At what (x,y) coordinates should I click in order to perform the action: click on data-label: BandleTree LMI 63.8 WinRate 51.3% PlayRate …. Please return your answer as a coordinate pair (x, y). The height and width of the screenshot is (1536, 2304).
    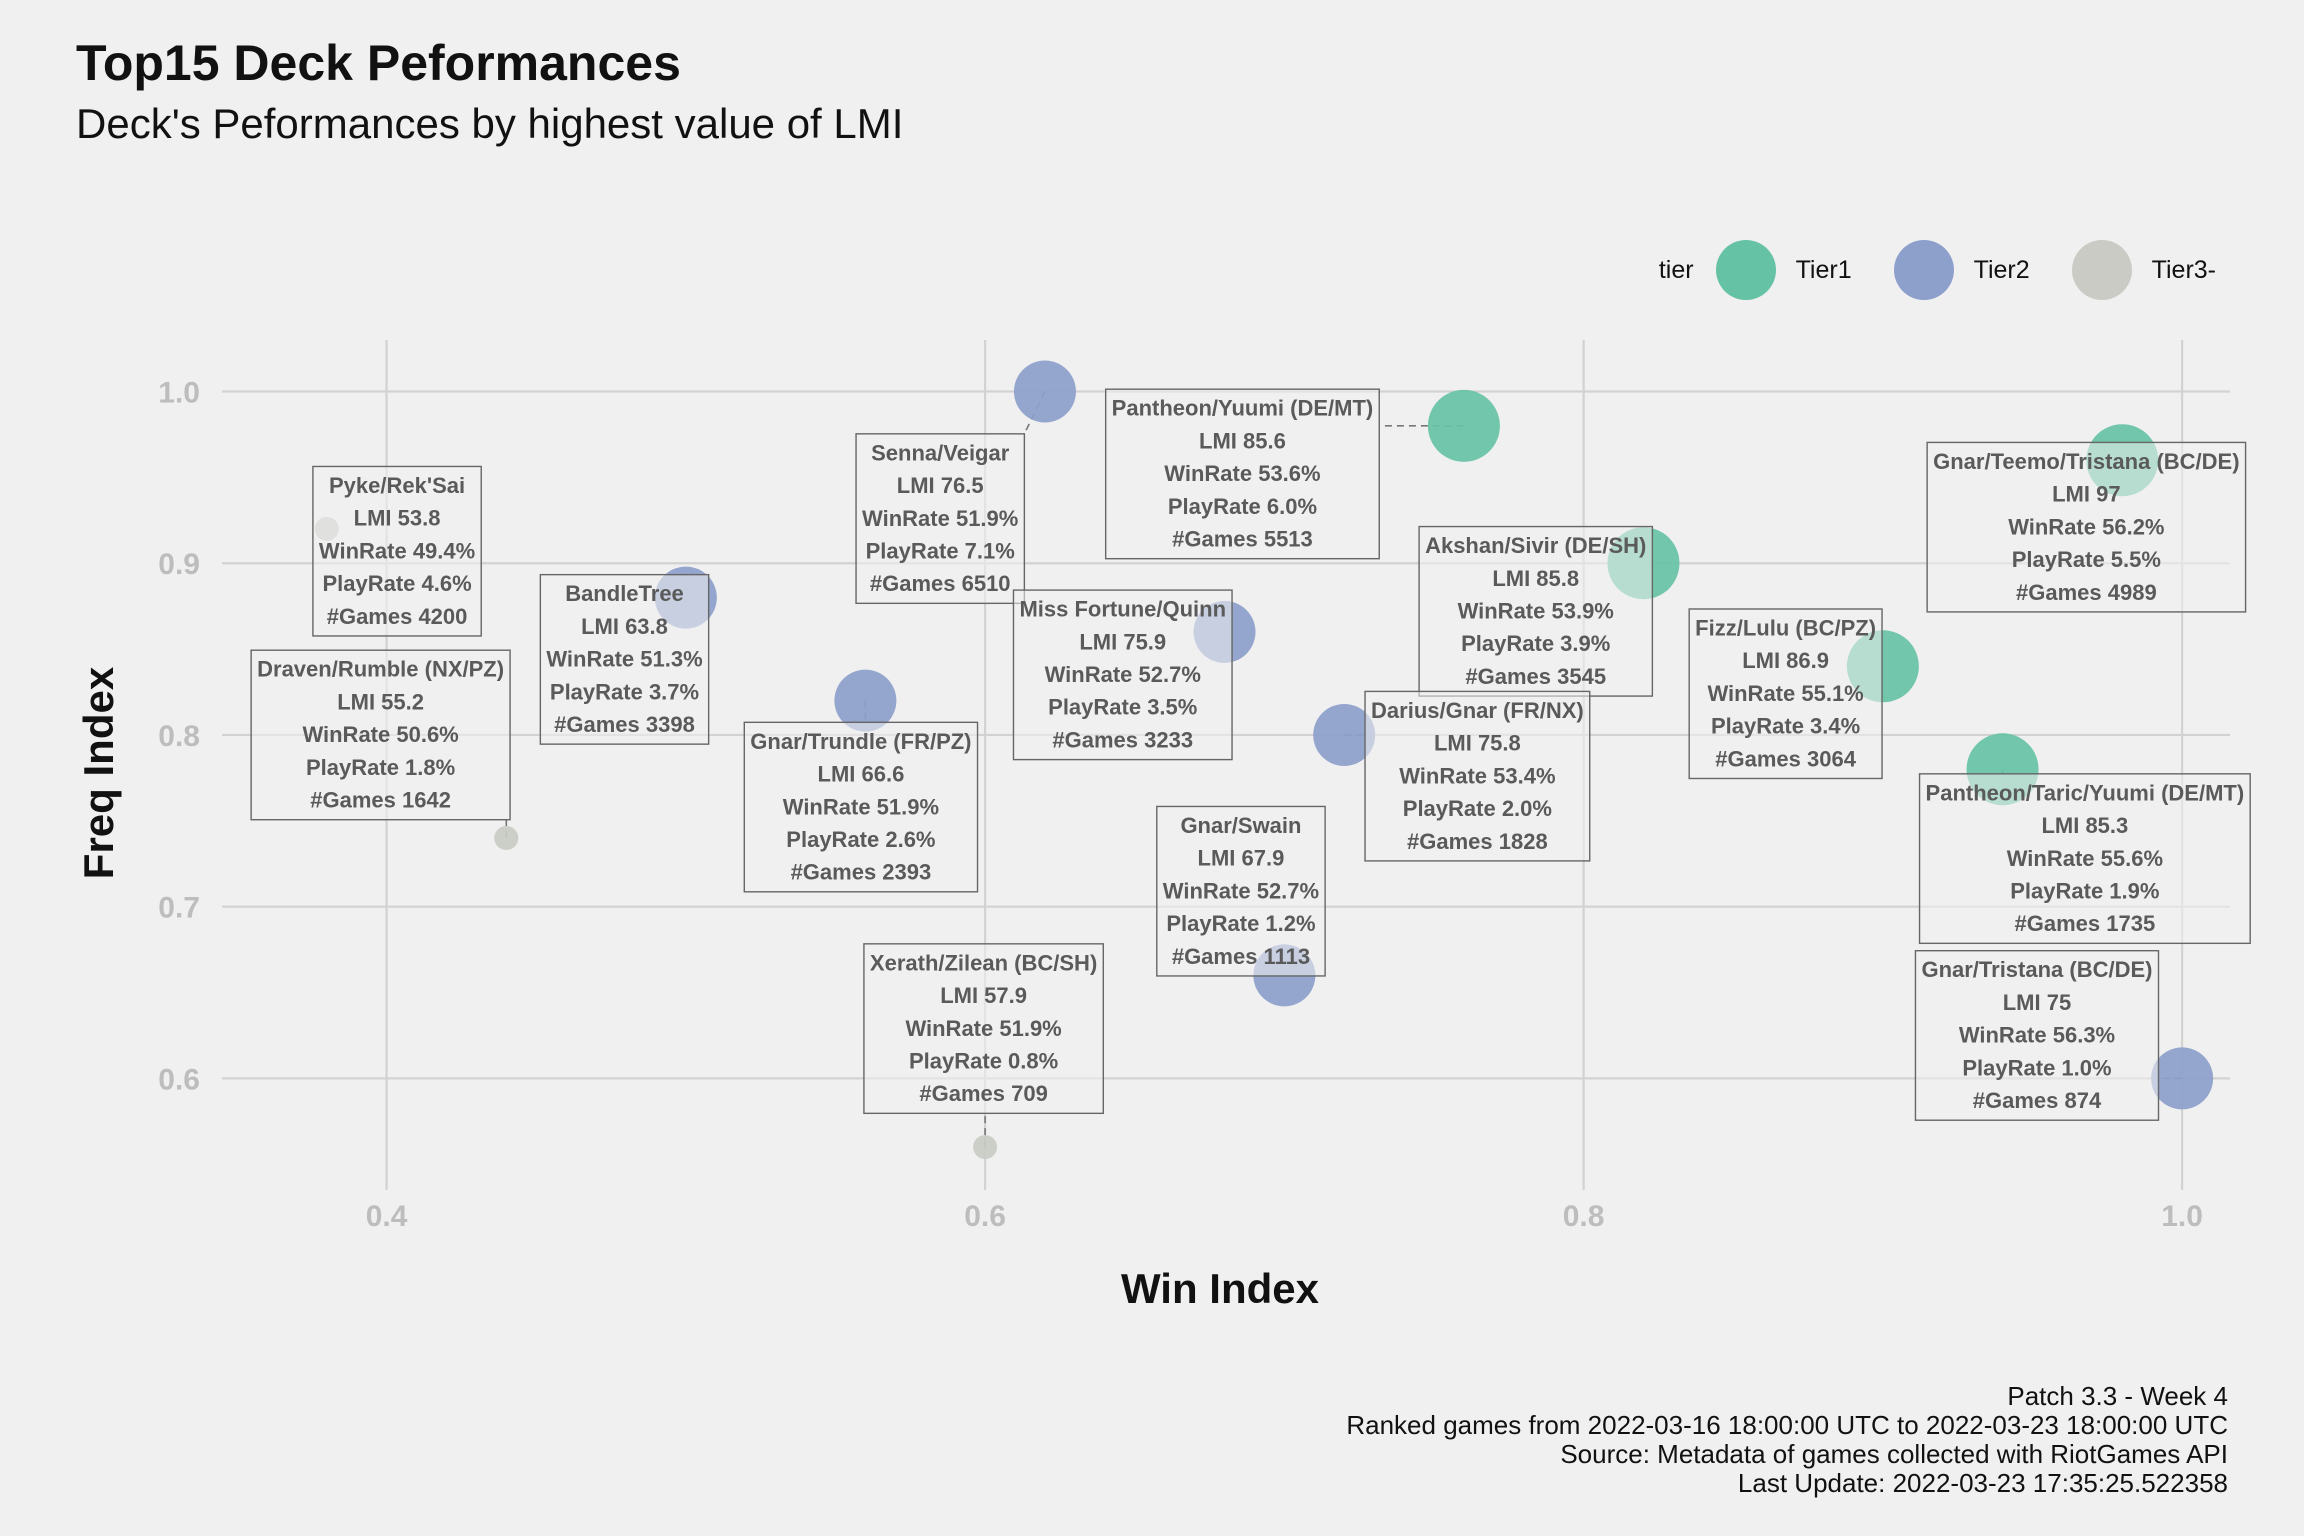
    Looking at the image, I should click on (624, 659).